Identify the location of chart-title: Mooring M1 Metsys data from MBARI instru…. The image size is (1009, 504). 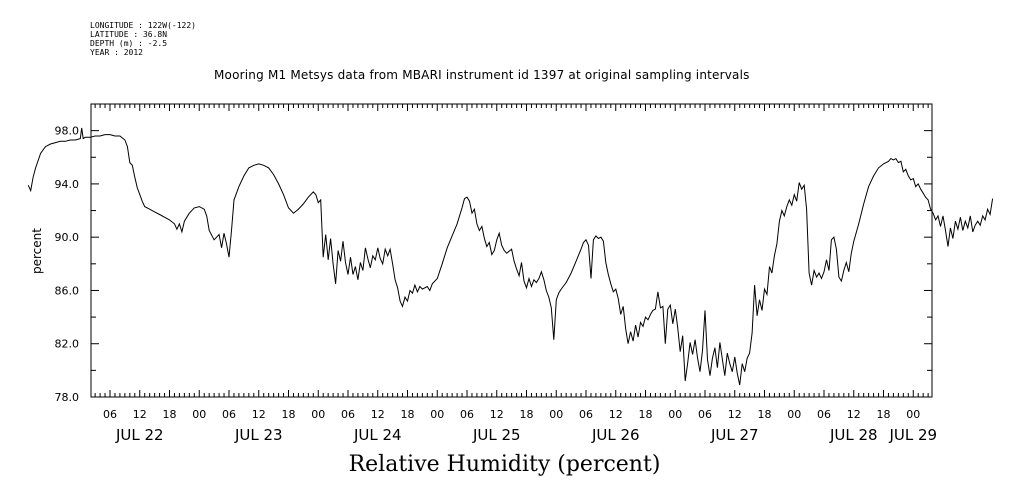
(482, 75).